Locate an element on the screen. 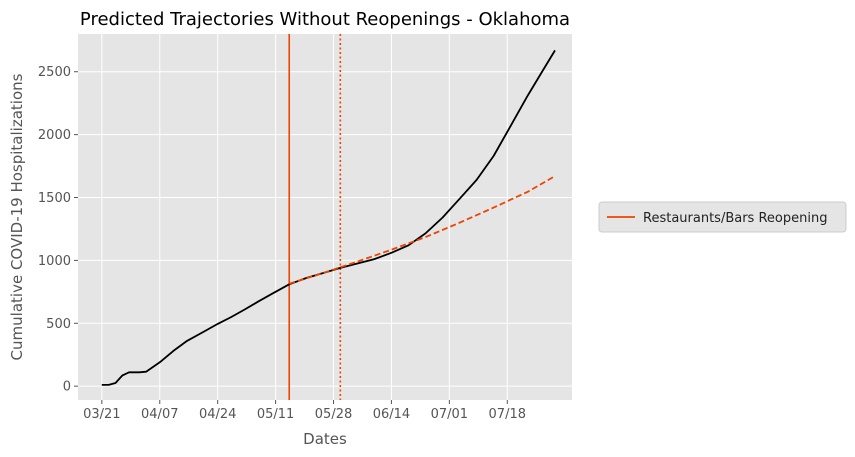 The image size is (855, 457). y-tick-label: 1000 is located at coordinates (54, 261).